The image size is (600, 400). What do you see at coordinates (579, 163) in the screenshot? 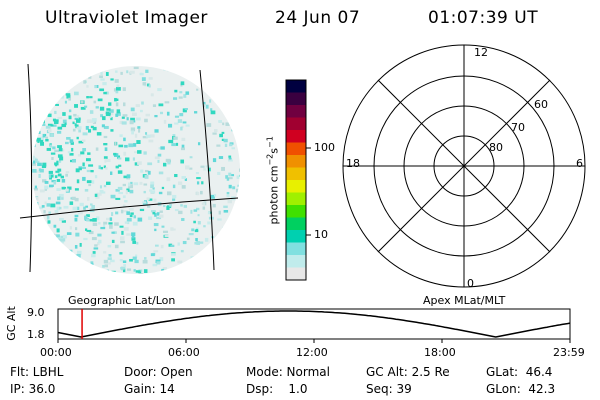
I see `mlt-label-6: 6` at bounding box center [579, 163].